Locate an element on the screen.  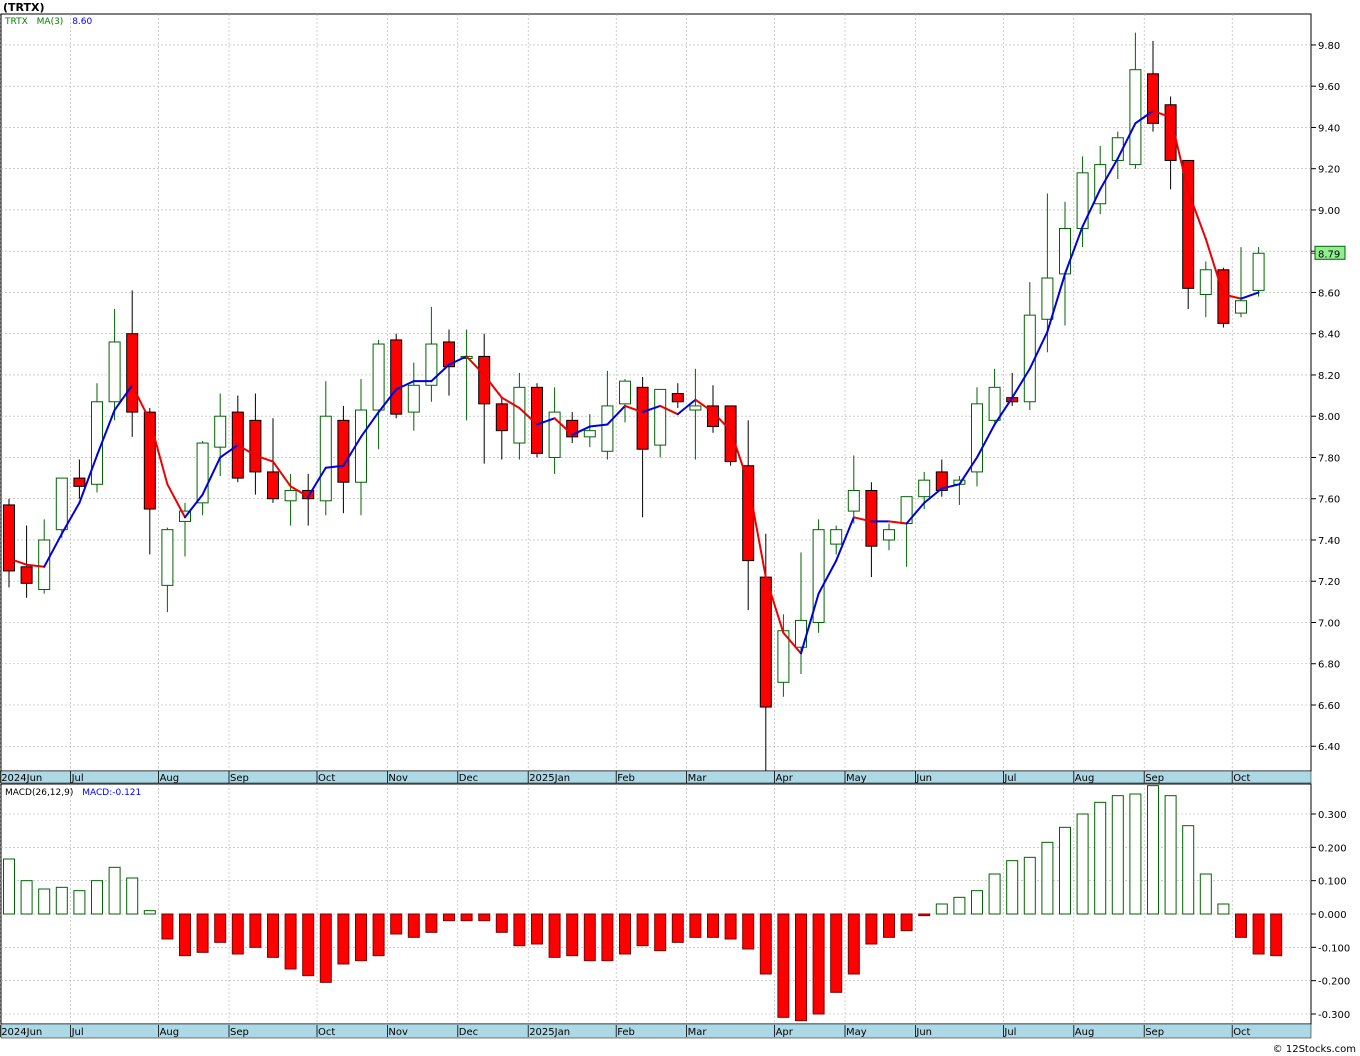
macd-y-axis: -0.300 -0.200 -0.100 0.000 0.100 0.200 0.300 is located at coordinates (1330, 915).